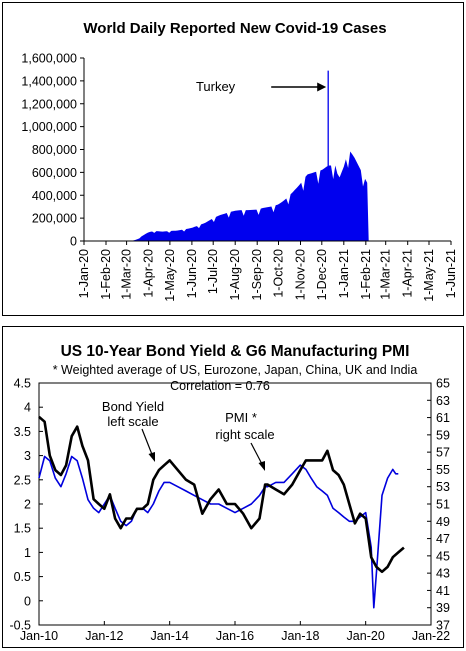  Describe the element at coordinates (54, 173) in the screenshot. I see `y-tick-label: 600,000` at that location.